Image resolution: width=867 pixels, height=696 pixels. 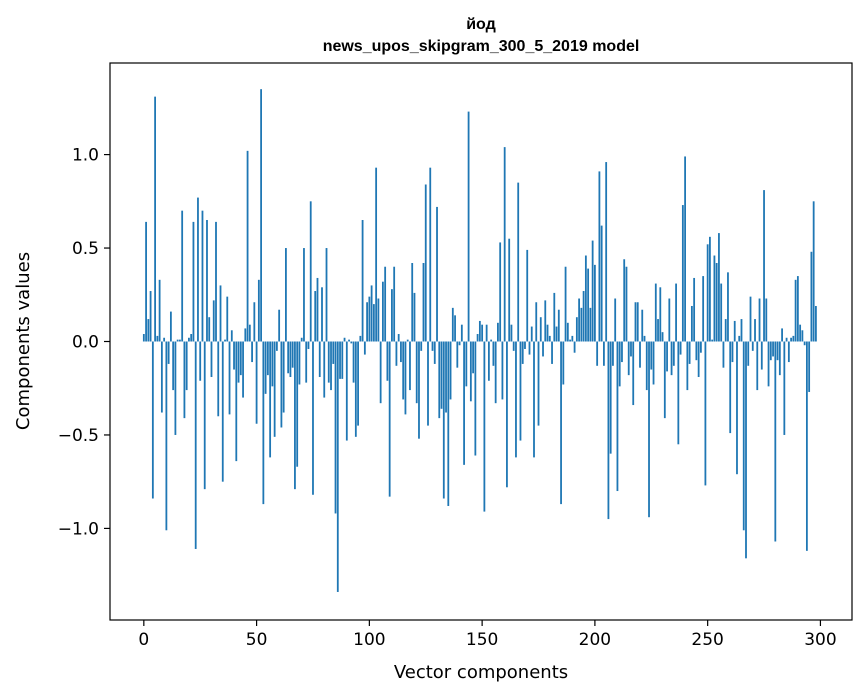 What do you see at coordinates (482, 640) in the screenshot?
I see `x-tick-label: 150` at bounding box center [482, 640].